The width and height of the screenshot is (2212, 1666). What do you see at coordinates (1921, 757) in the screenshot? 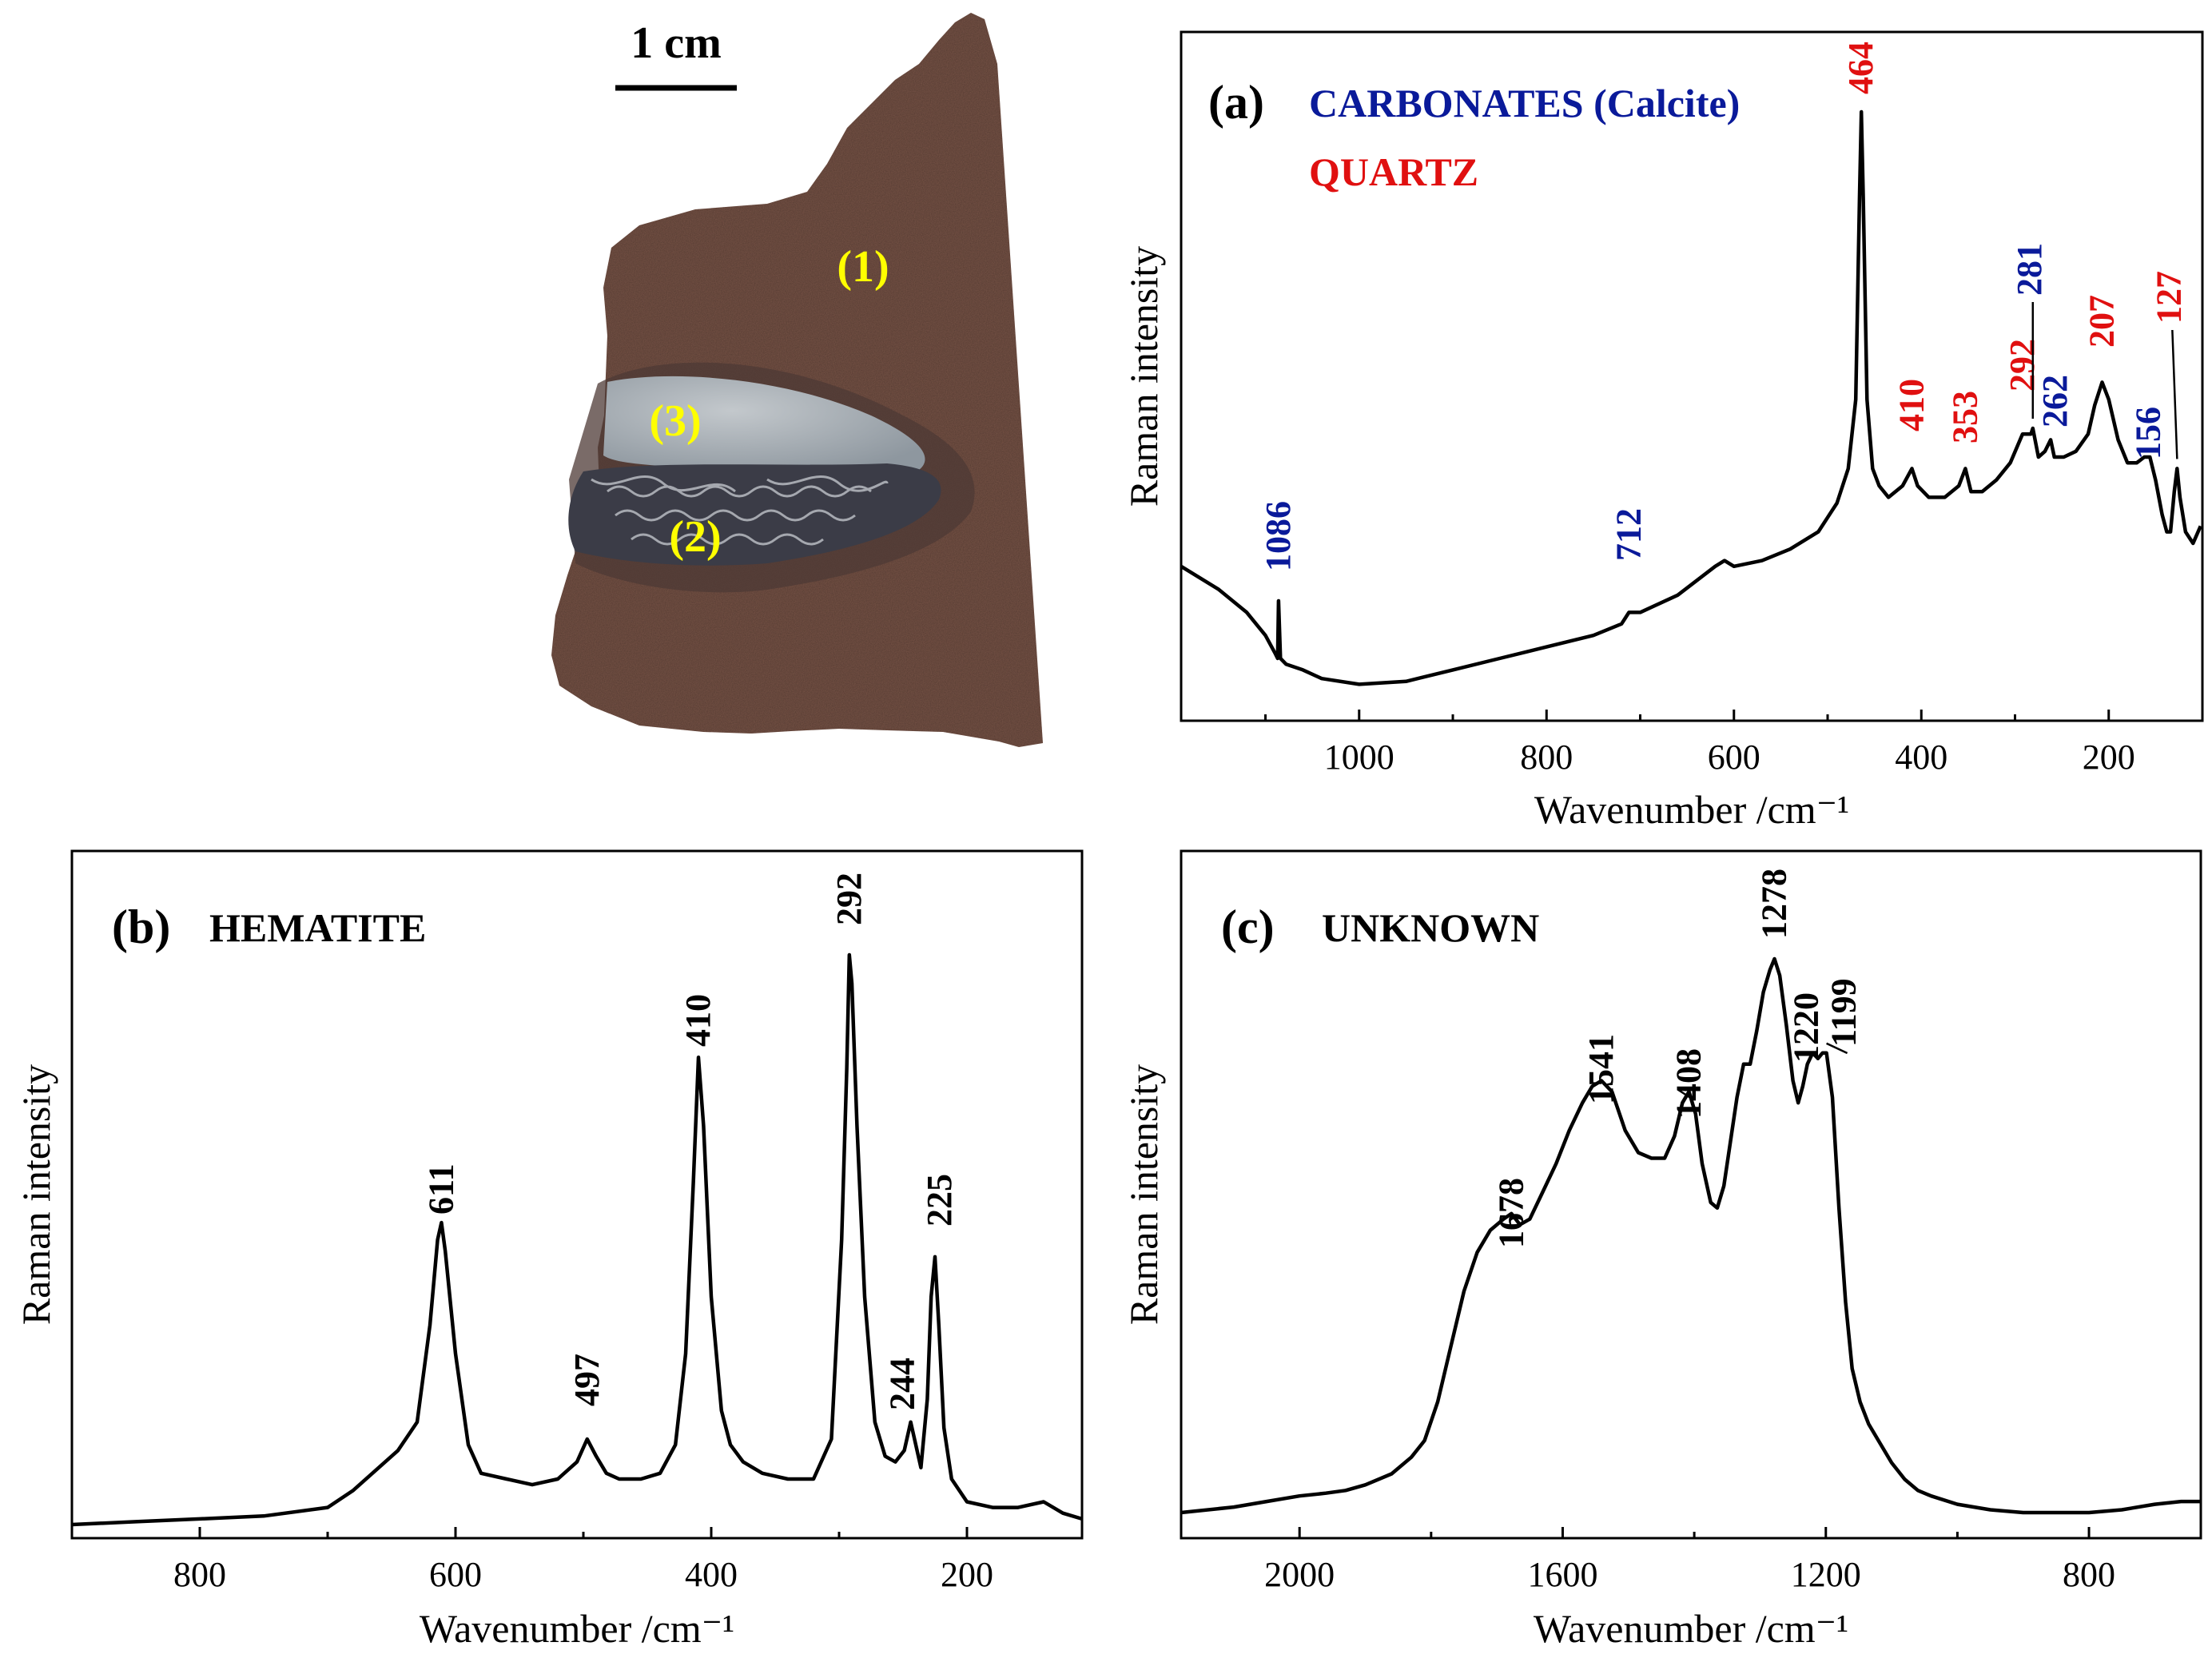
I see `panel-a-x-tick-label: 400` at bounding box center [1921, 757].